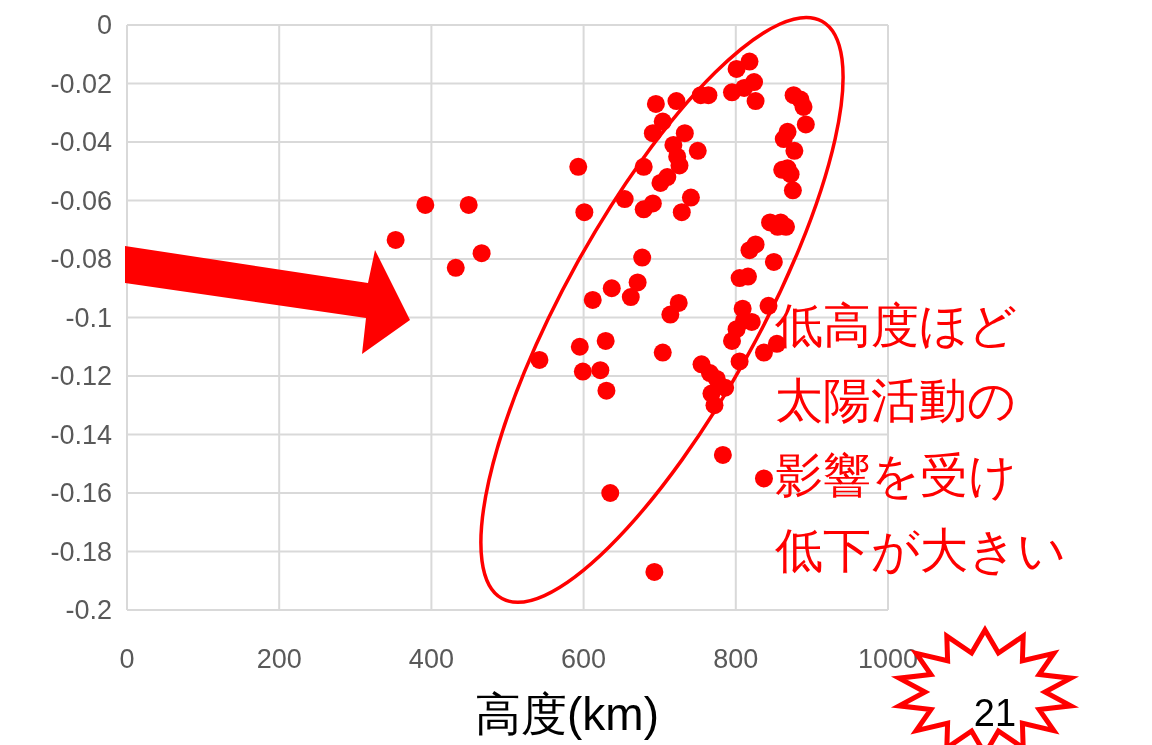  What do you see at coordinates (896, 325) in the screenshot?
I see `annotation: 低高度ほど` at bounding box center [896, 325].